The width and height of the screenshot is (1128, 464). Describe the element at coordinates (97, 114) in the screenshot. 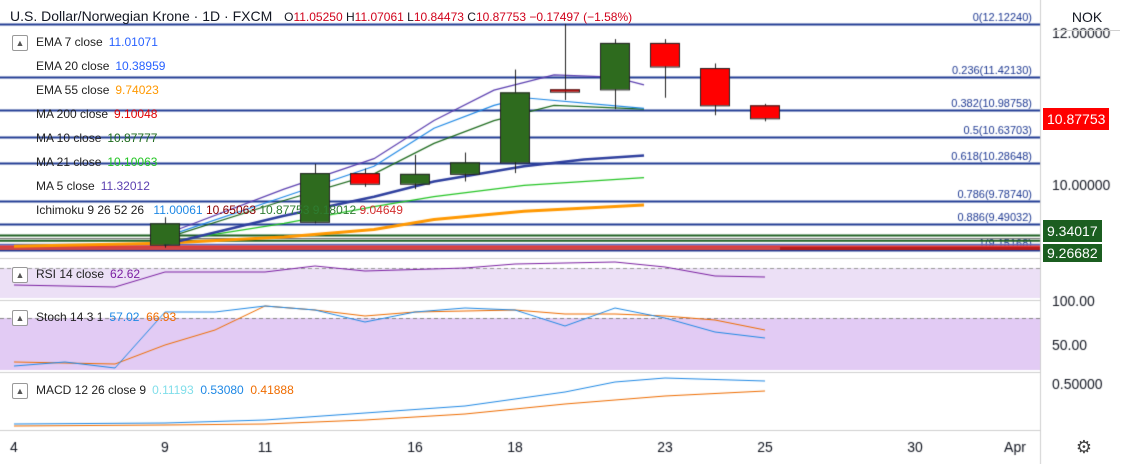

I see `legend-ma200: MA 200 close 9.10048` at that location.